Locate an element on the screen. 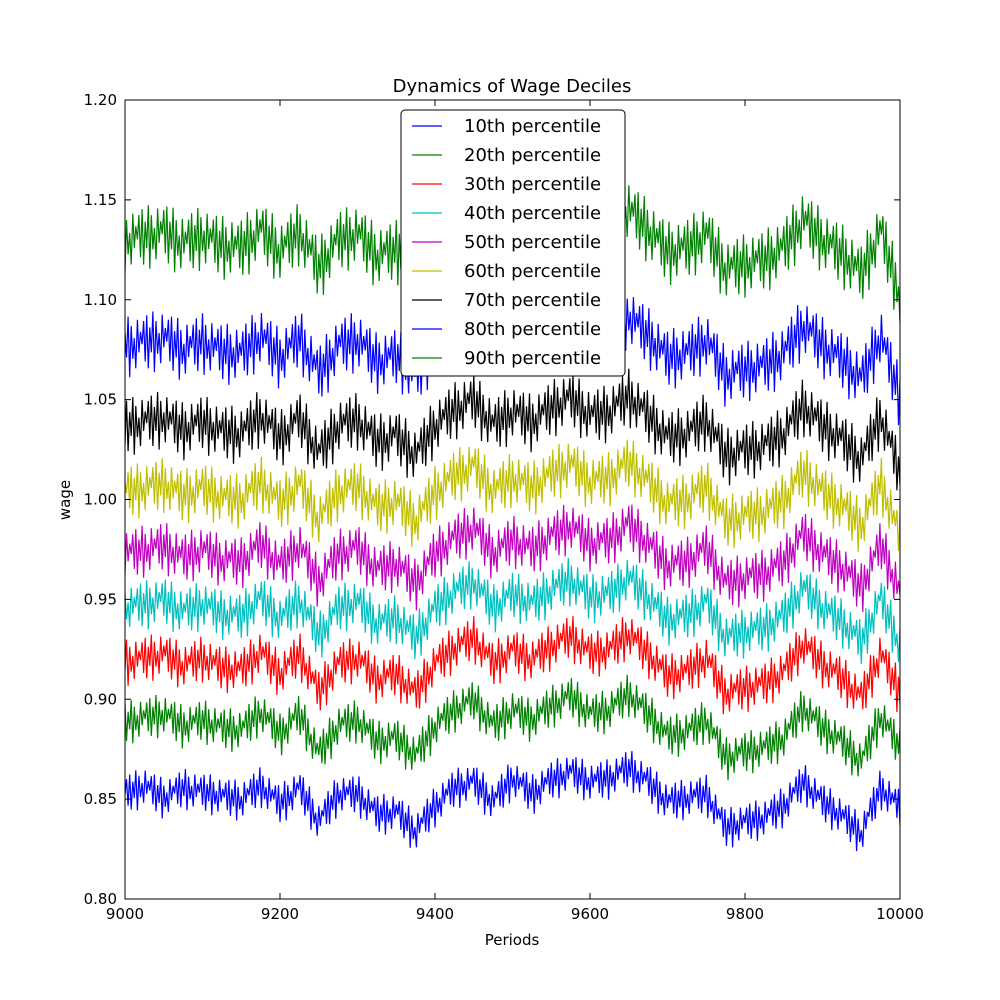 The image size is (1000, 1000). legend-label: 20th percentile is located at coordinates (532, 155).